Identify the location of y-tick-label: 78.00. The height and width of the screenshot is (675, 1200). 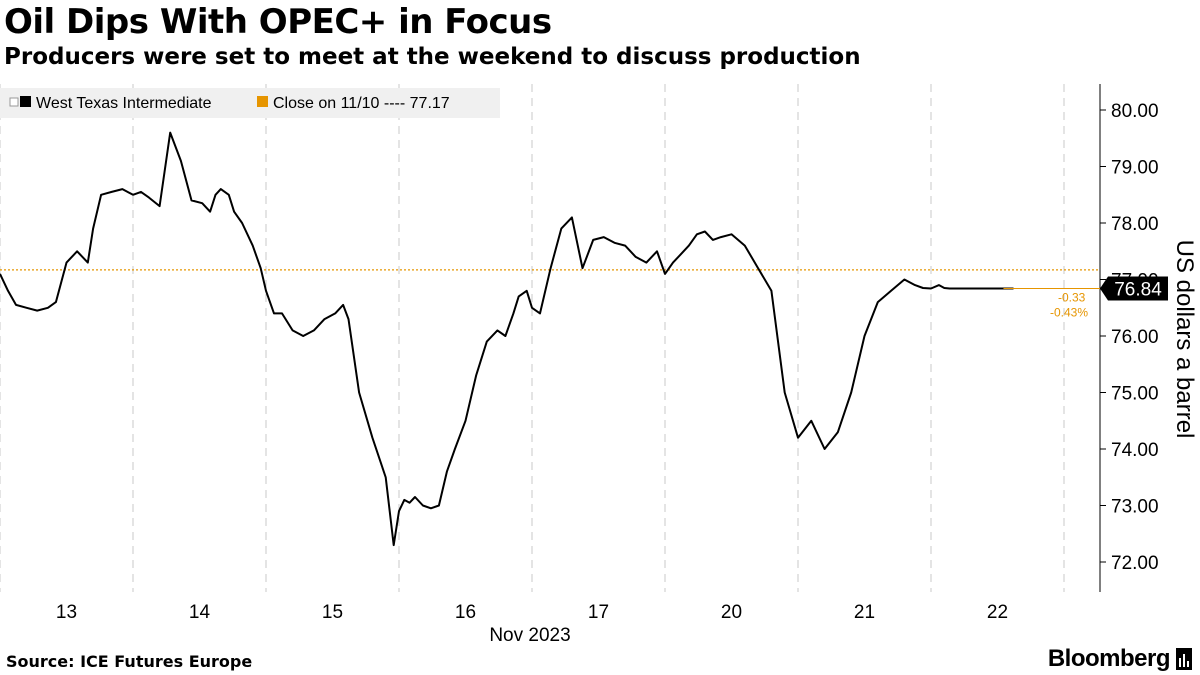
(1135, 224).